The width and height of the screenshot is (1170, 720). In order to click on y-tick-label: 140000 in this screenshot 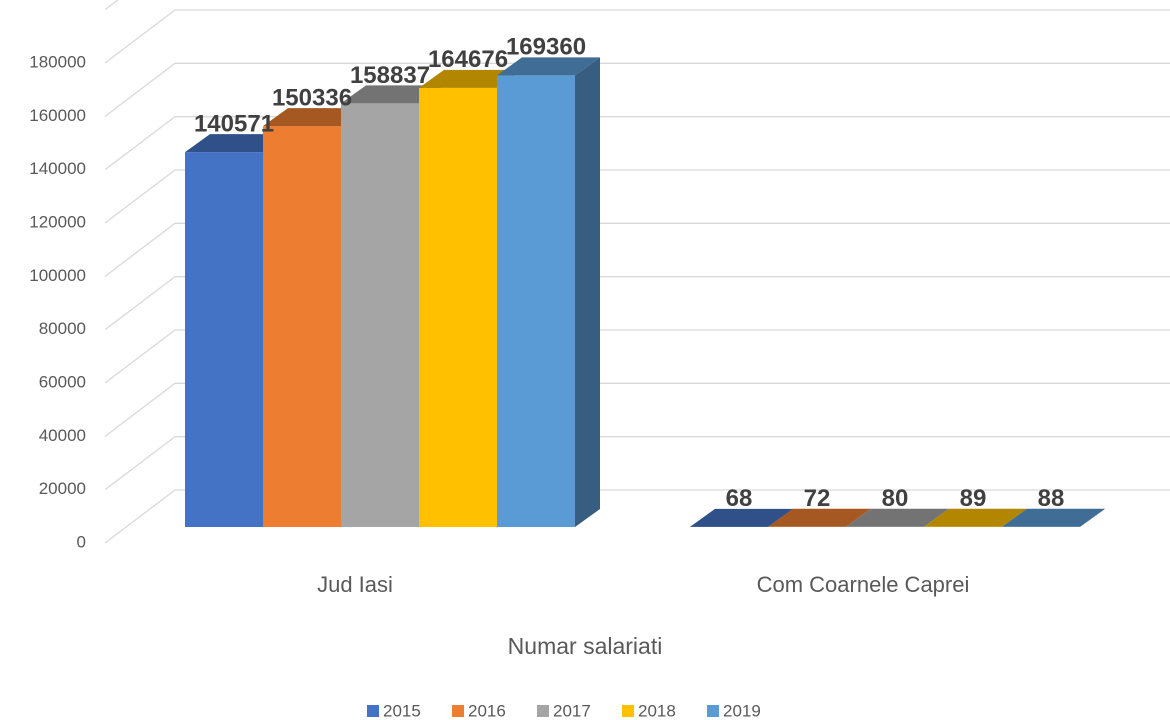, I will do `click(57, 168)`.